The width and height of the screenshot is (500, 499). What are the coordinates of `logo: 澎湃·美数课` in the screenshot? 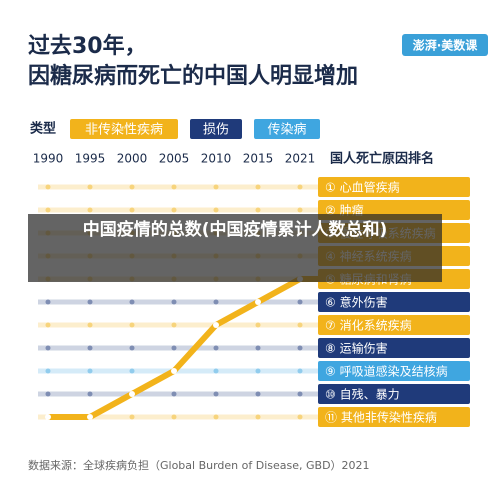 It's located at (446, 45).